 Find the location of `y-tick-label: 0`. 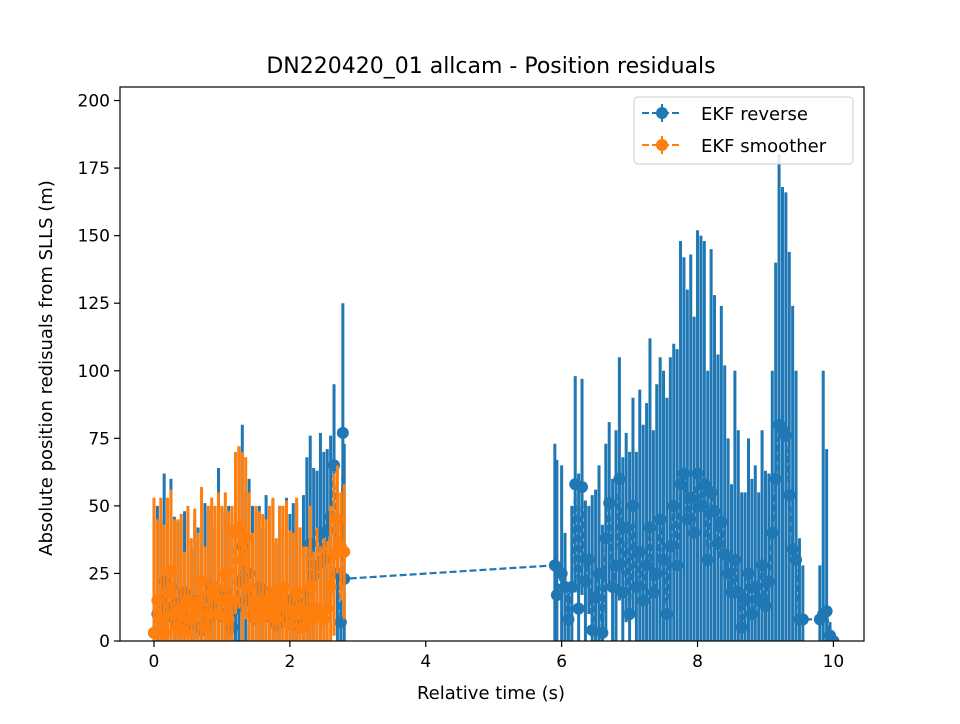

y-tick-label: 0 is located at coordinates (104, 642).